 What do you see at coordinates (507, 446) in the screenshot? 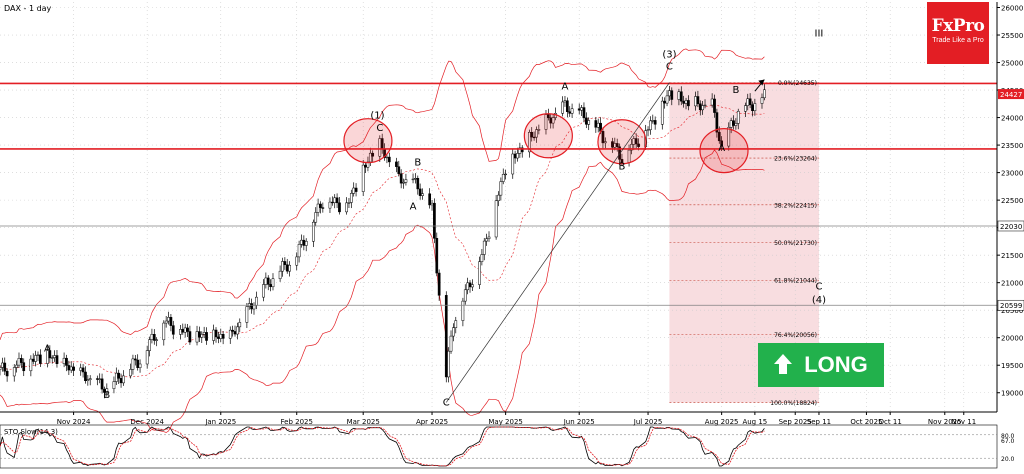
I see `stochastic-panel: STO Slow(14,3) 80.067.0 20.0` at bounding box center [507, 446].